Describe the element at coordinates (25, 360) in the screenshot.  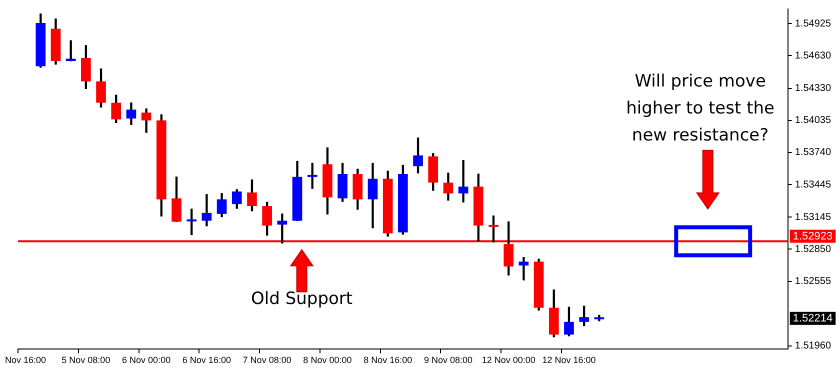
I see `x-tick-label: Nov 16:00` at that location.